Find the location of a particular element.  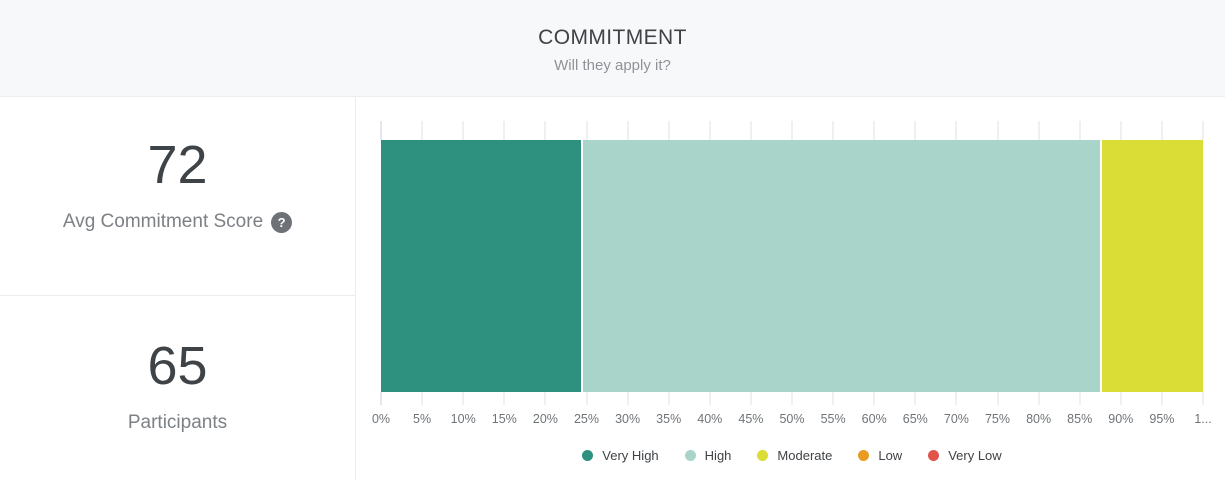

x-axis-label-17: 85% is located at coordinates (1080, 419).